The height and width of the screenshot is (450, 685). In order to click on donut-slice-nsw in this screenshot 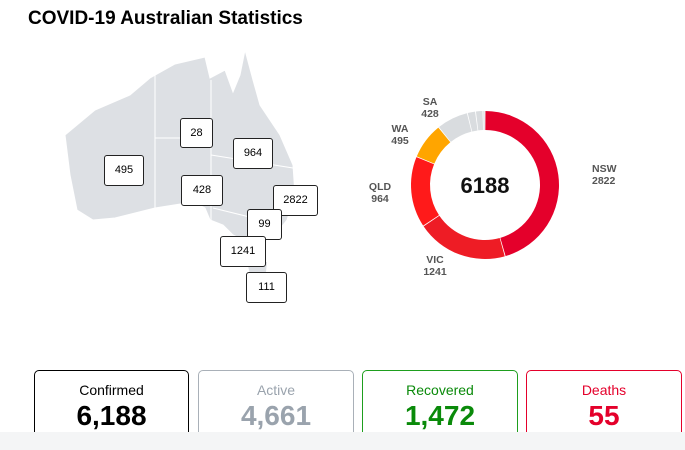, I will do `click(522, 184)`.